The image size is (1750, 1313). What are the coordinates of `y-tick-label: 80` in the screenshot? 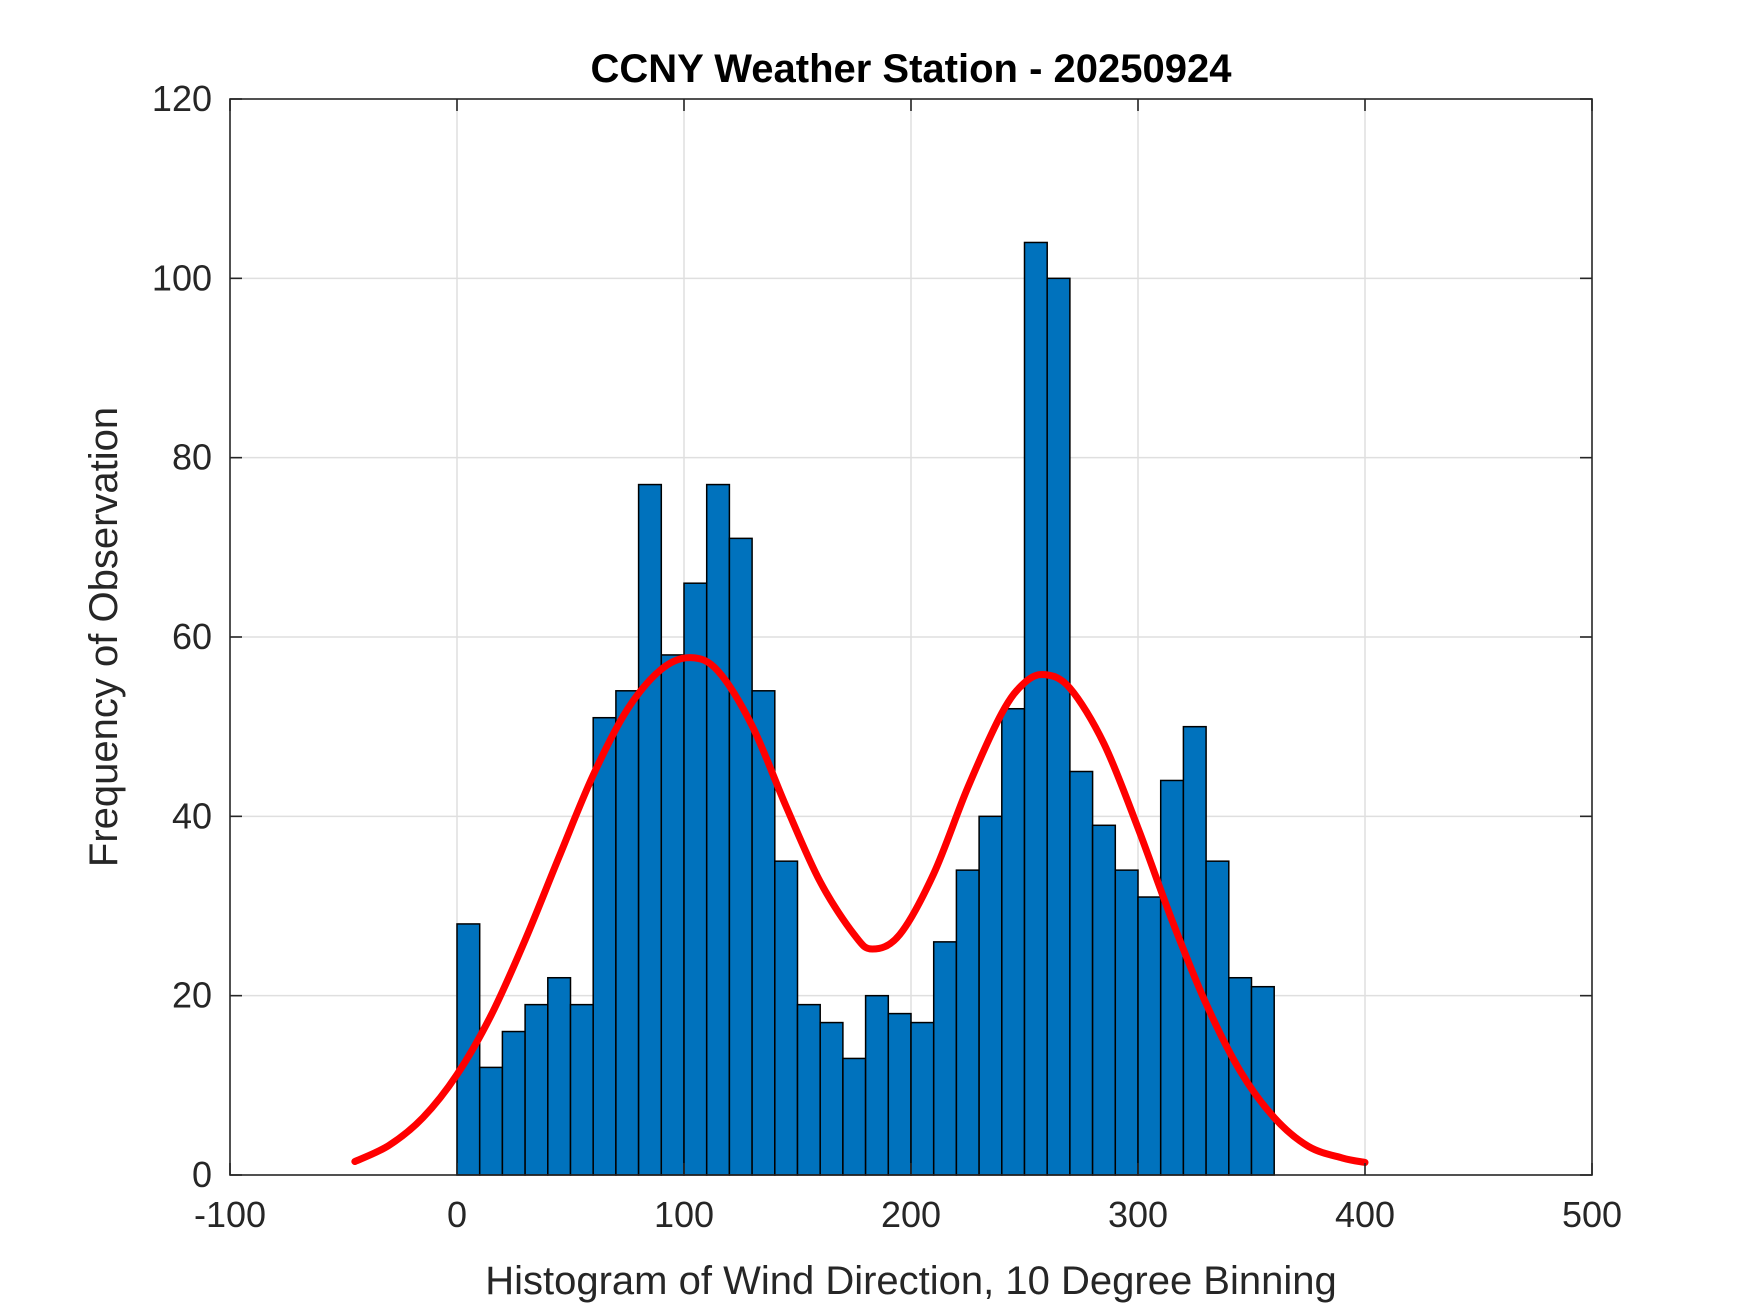 It's located at (192, 457).